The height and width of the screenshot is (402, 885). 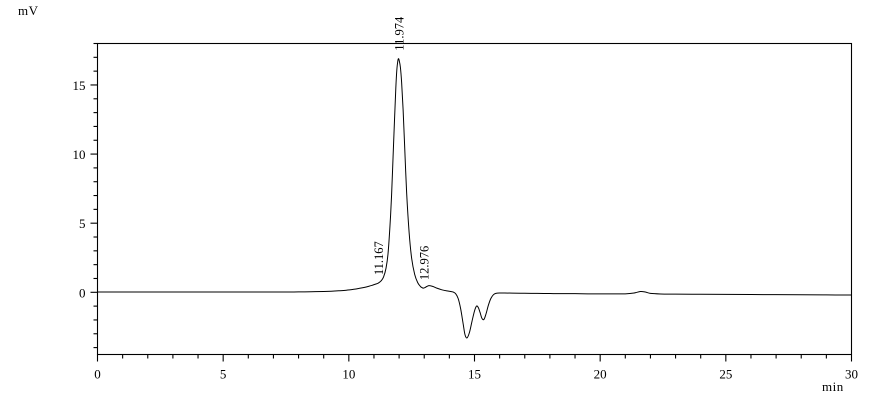 I want to click on x-axis: 0 5 10 15 20 25 30, so click(x=476, y=368).